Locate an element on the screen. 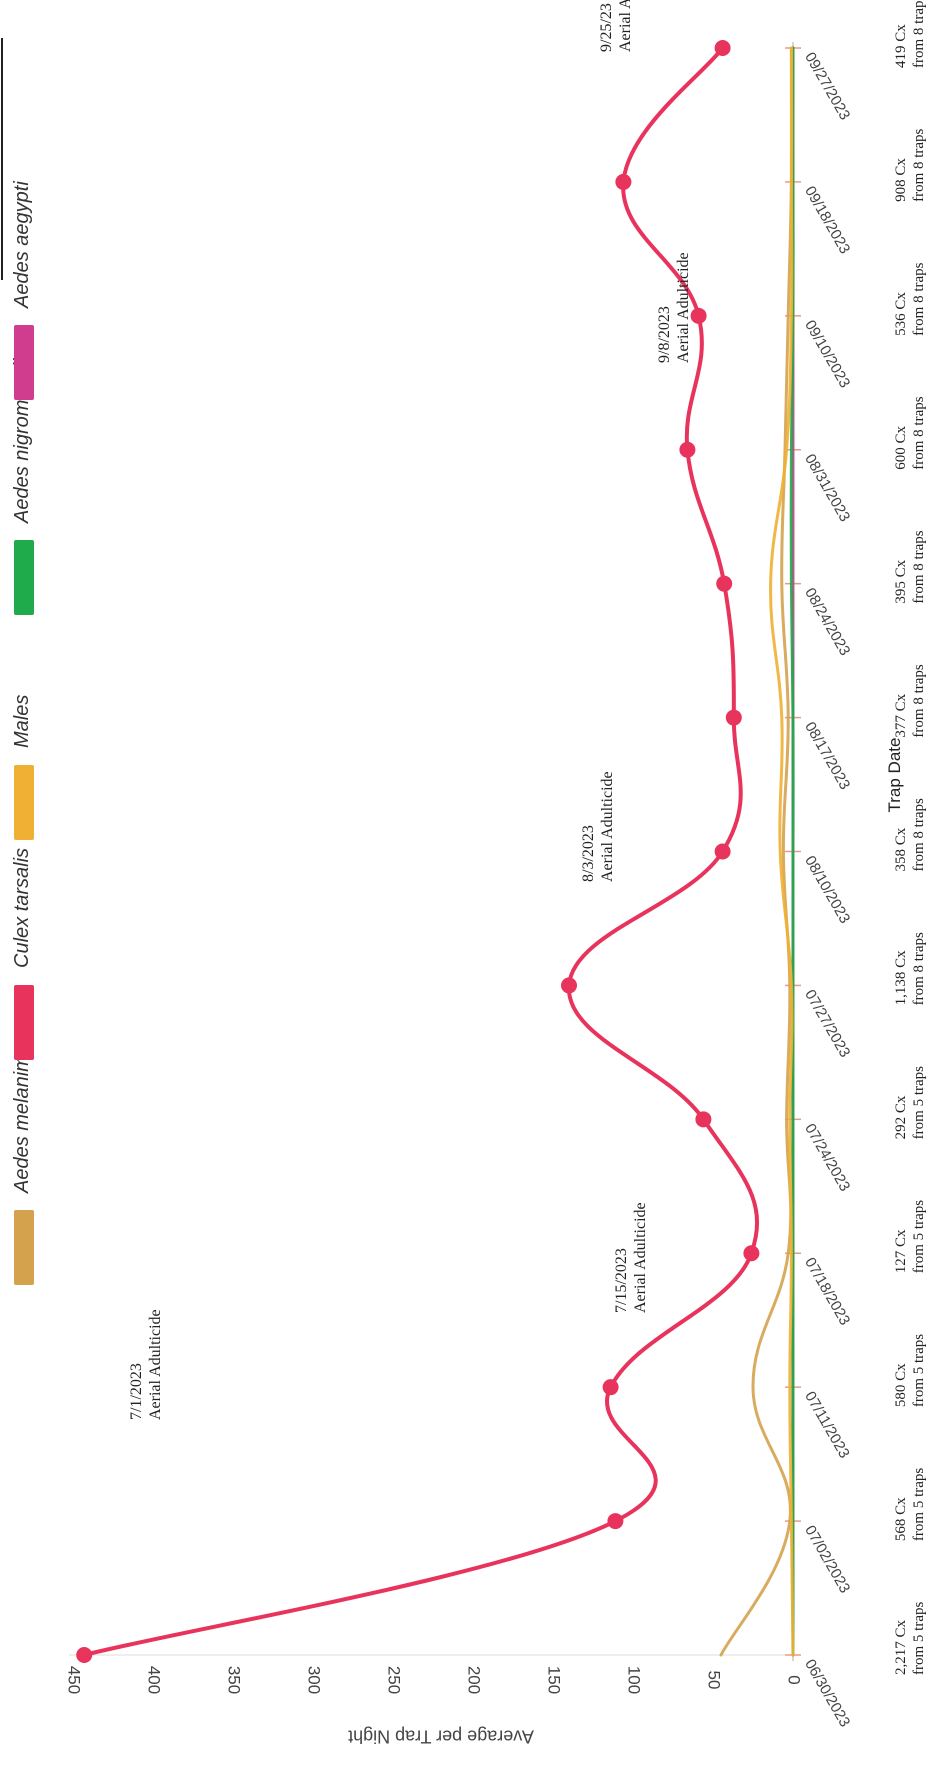 The height and width of the screenshot is (1788, 949). x-axis-title: Trap Date is located at coordinates (894, 775).